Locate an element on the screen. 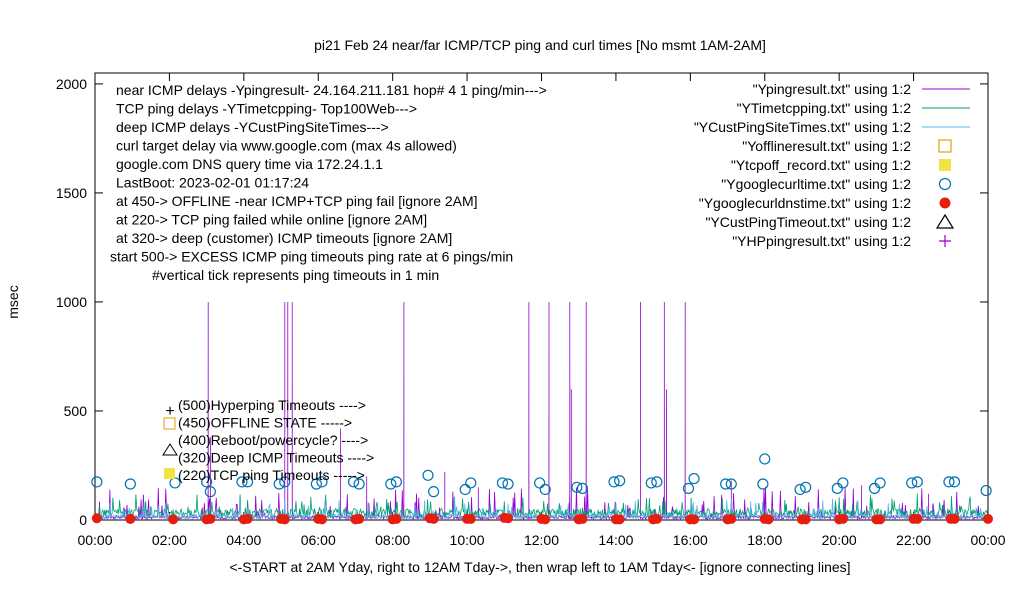 This screenshot has height=600, width=1020. x-tick-label: 16:00 is located at coordinates (690, 540).